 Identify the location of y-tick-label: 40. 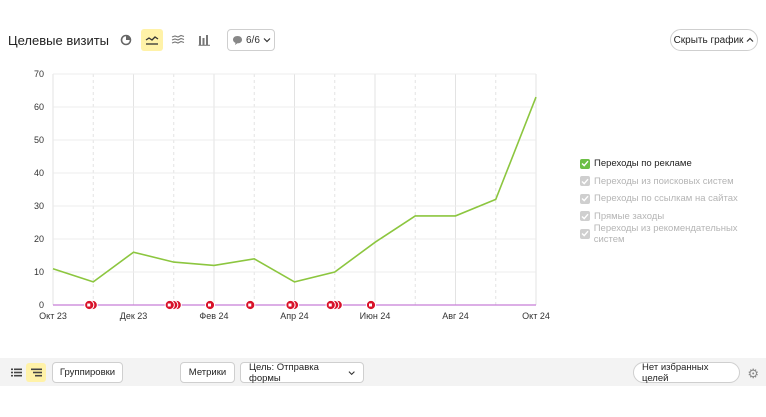
(39, 173).